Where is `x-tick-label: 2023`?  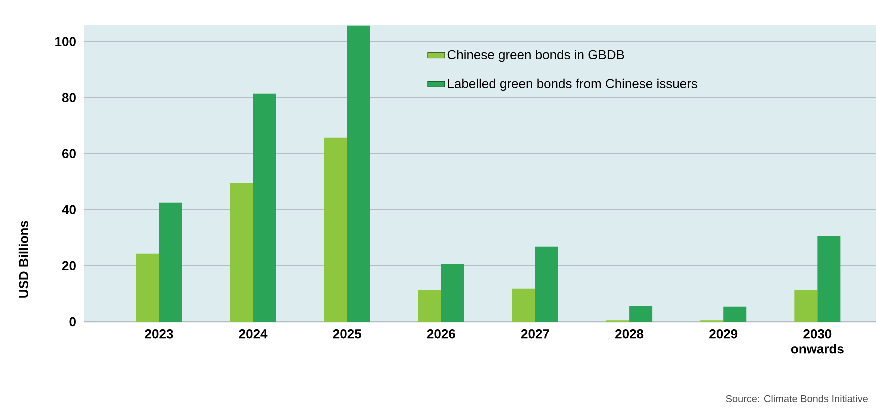 x-tick-label: 2023 is located at coordinates (159, 334).